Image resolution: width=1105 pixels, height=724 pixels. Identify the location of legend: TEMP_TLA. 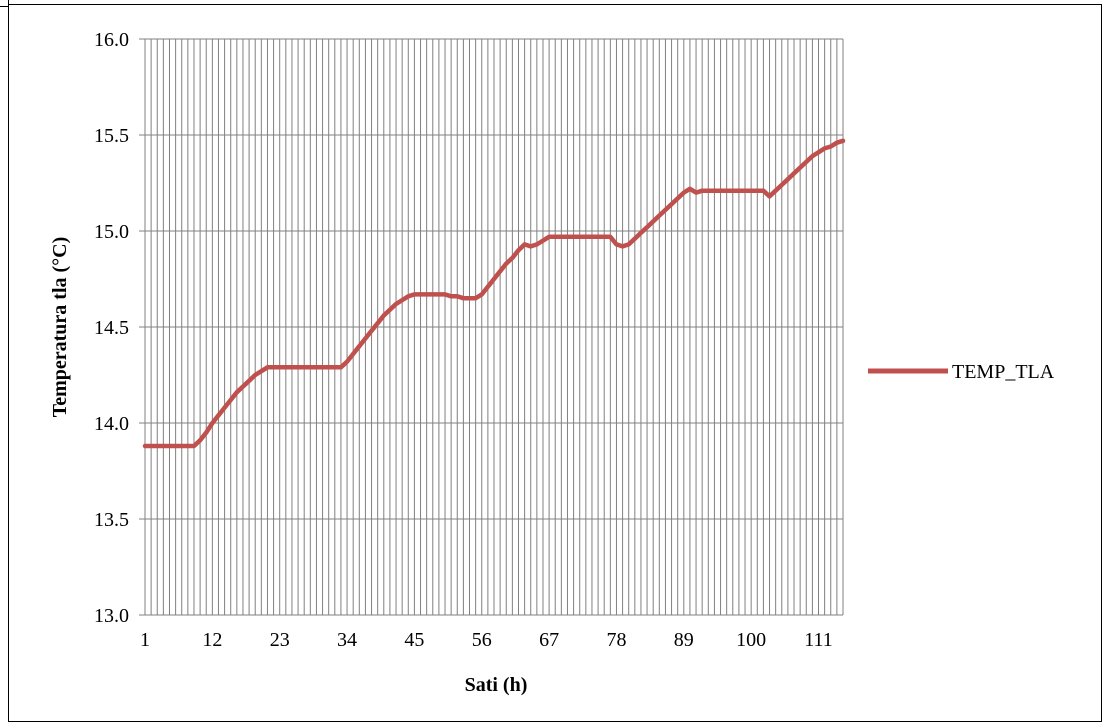
(961, 372).